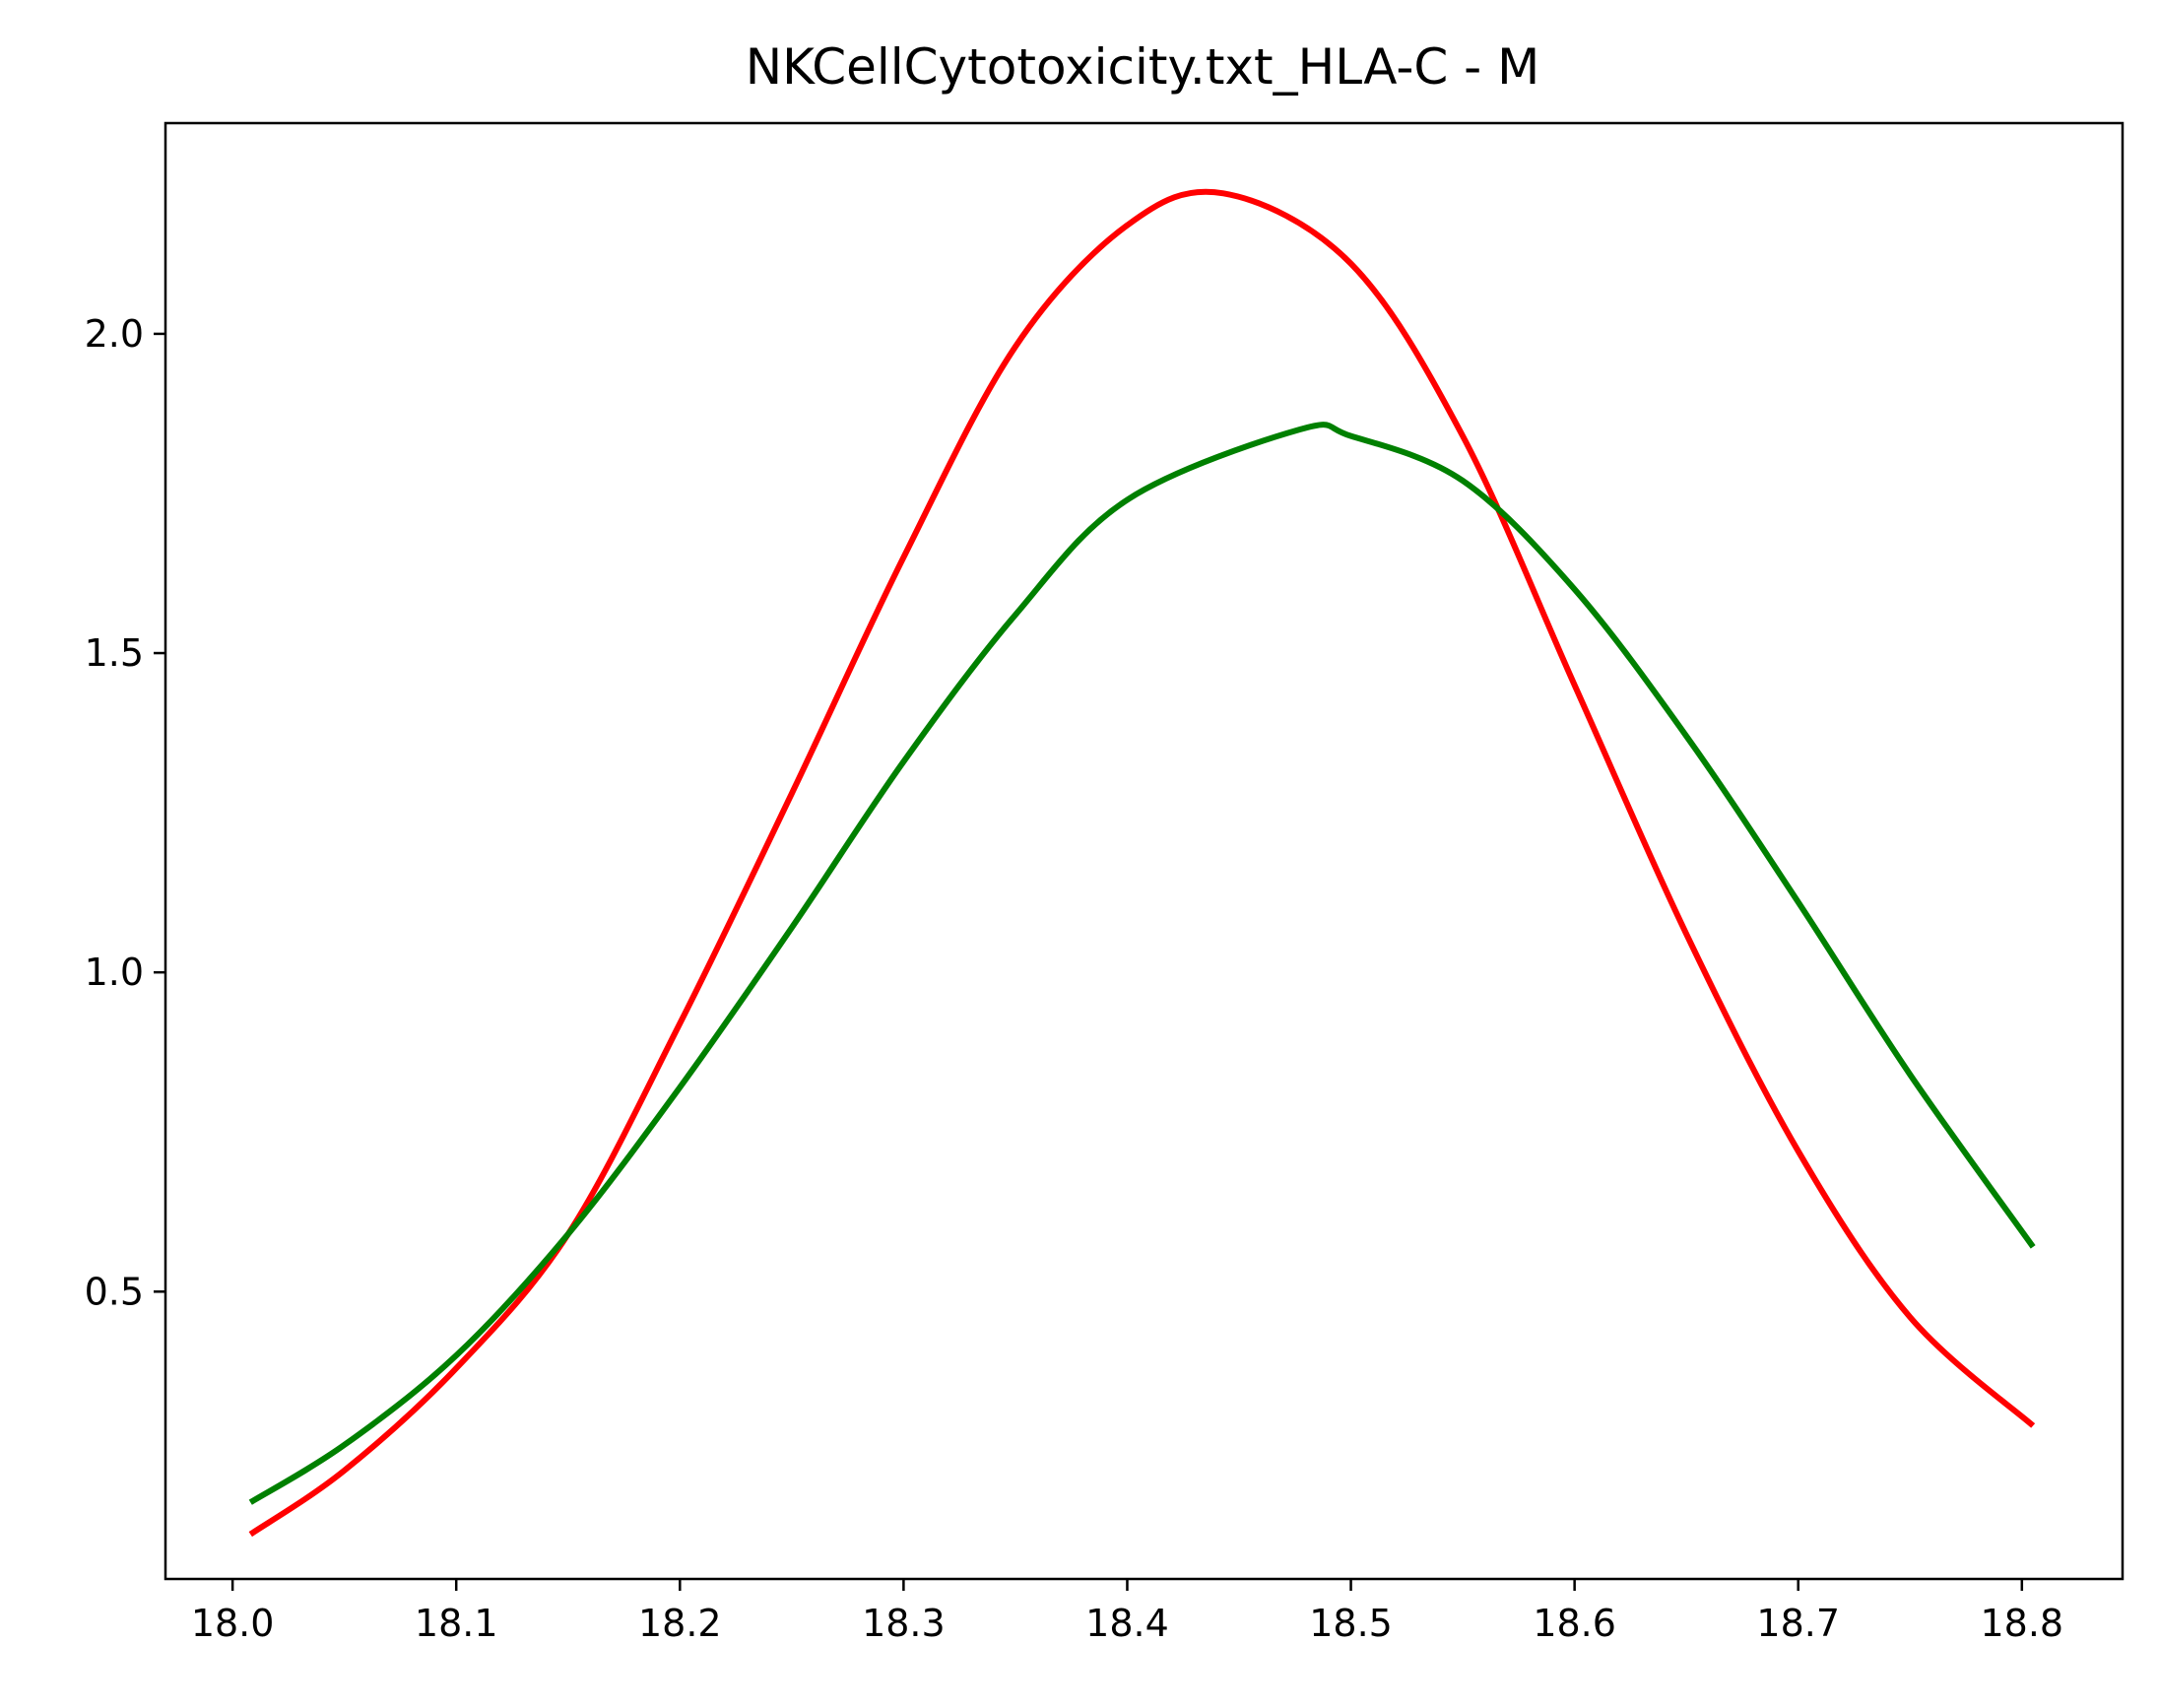 The height and width of the screenshot is (1708, 2158). Describe the element at coordinates (2022, 1623) in the screenshot. I see `x-tick-label: 18.8` at that location.